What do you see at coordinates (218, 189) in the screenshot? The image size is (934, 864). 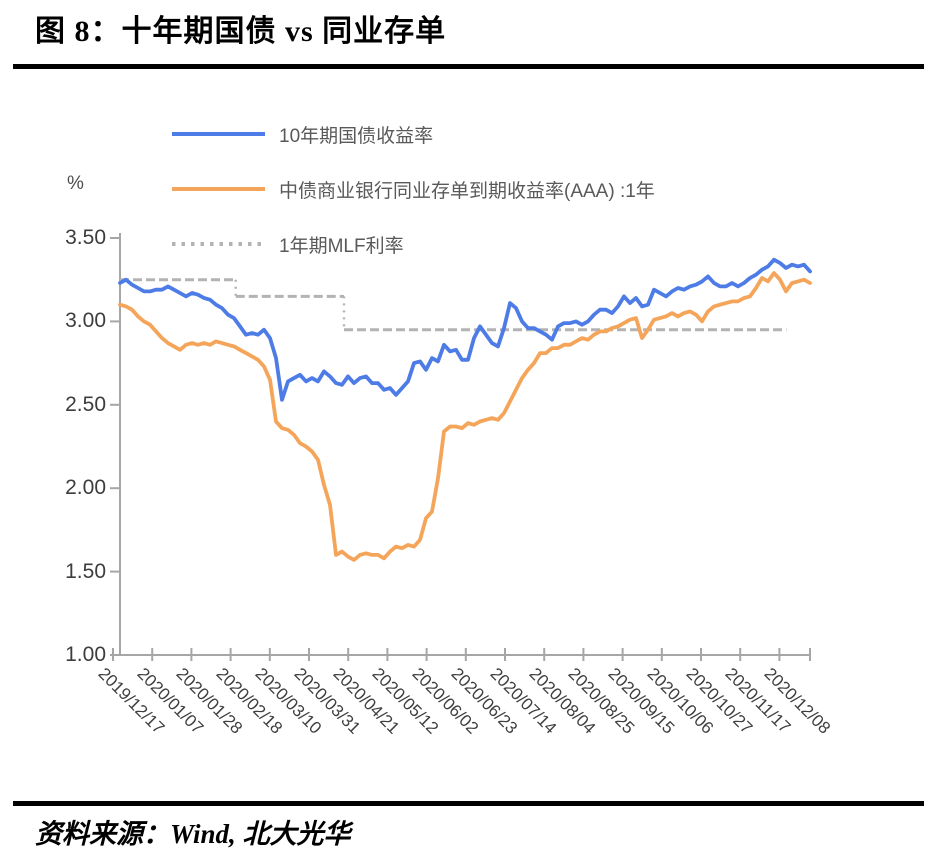 I see `legend-swatch-orange-line` at bounding box center [218, 189].